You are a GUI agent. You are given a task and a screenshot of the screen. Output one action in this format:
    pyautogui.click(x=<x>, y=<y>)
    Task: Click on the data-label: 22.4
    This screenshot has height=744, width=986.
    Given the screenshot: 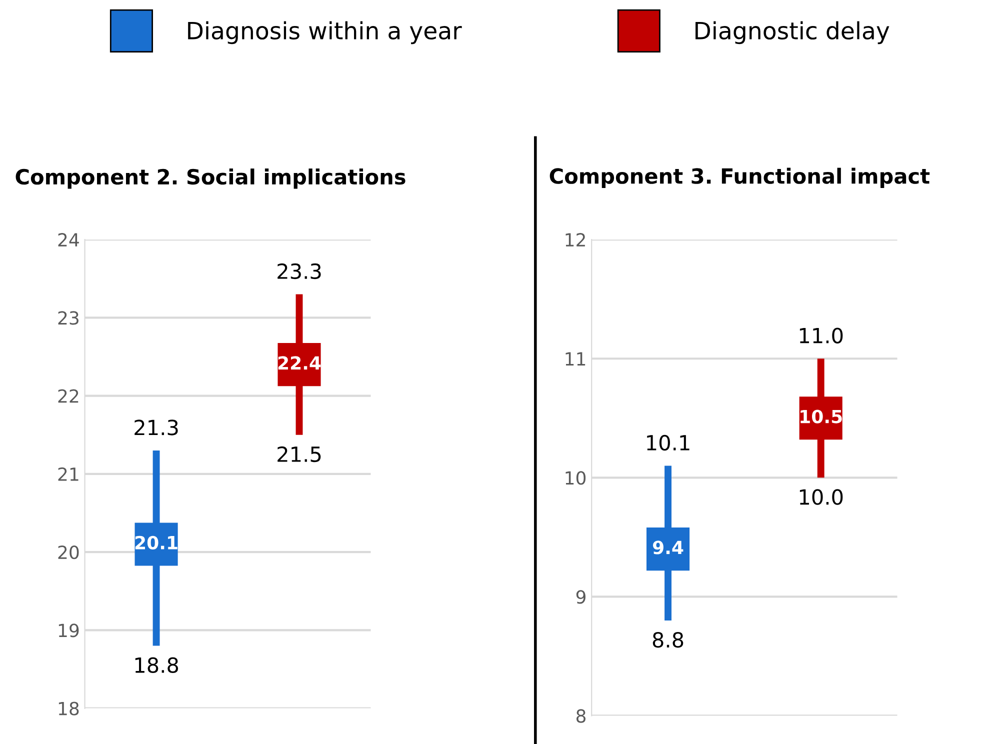 What is the action you would take?
    pyautogui.click(x=299, y=363)
    